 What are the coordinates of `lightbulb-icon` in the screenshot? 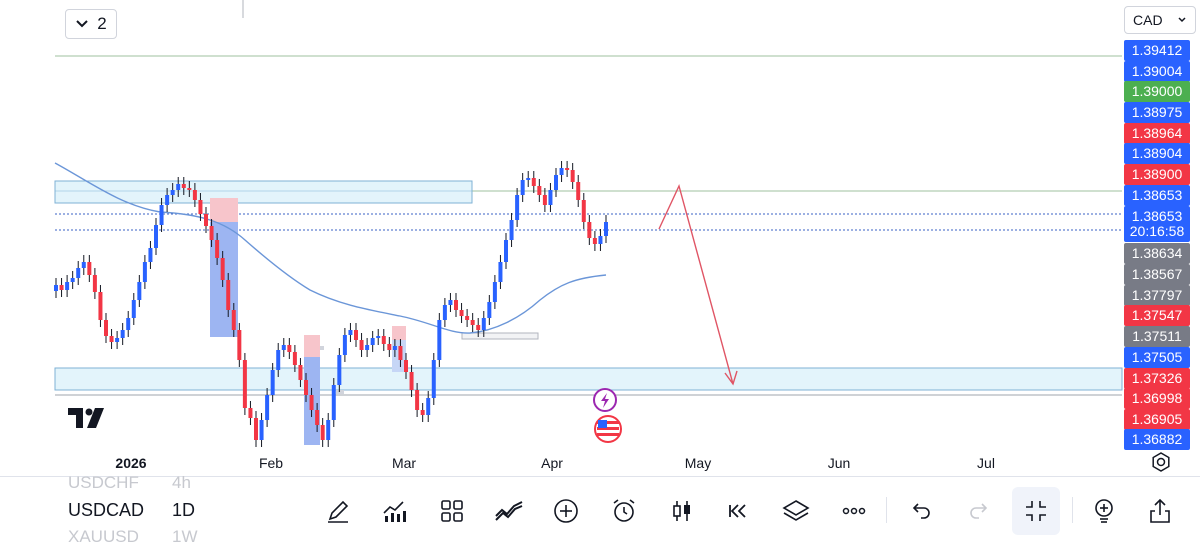 It's located at (1104, 511).